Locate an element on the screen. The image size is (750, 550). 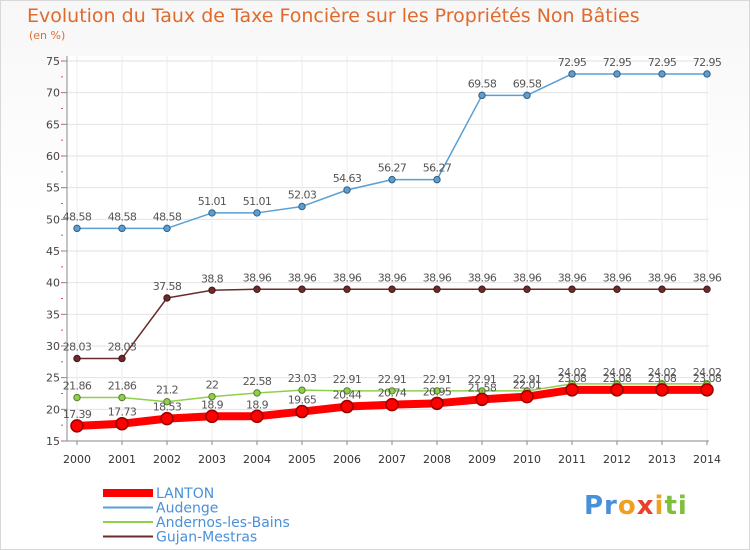
data-label-audenge: 51.01 is located at coordinates (212, 201).